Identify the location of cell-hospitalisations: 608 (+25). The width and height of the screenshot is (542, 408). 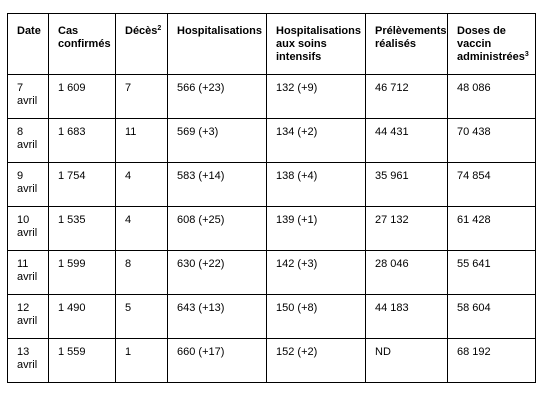
(217, 228).